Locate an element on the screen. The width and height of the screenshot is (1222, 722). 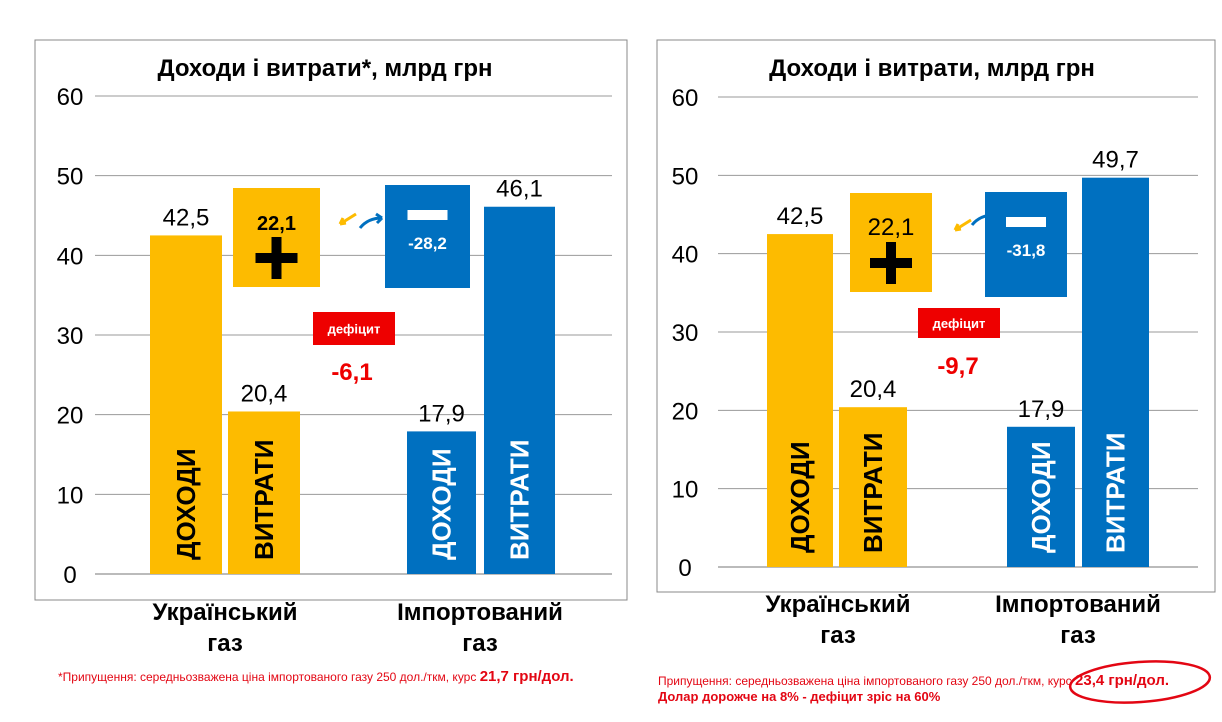
bar-value-label: 49,7 is located at coordinates (1115, 160).